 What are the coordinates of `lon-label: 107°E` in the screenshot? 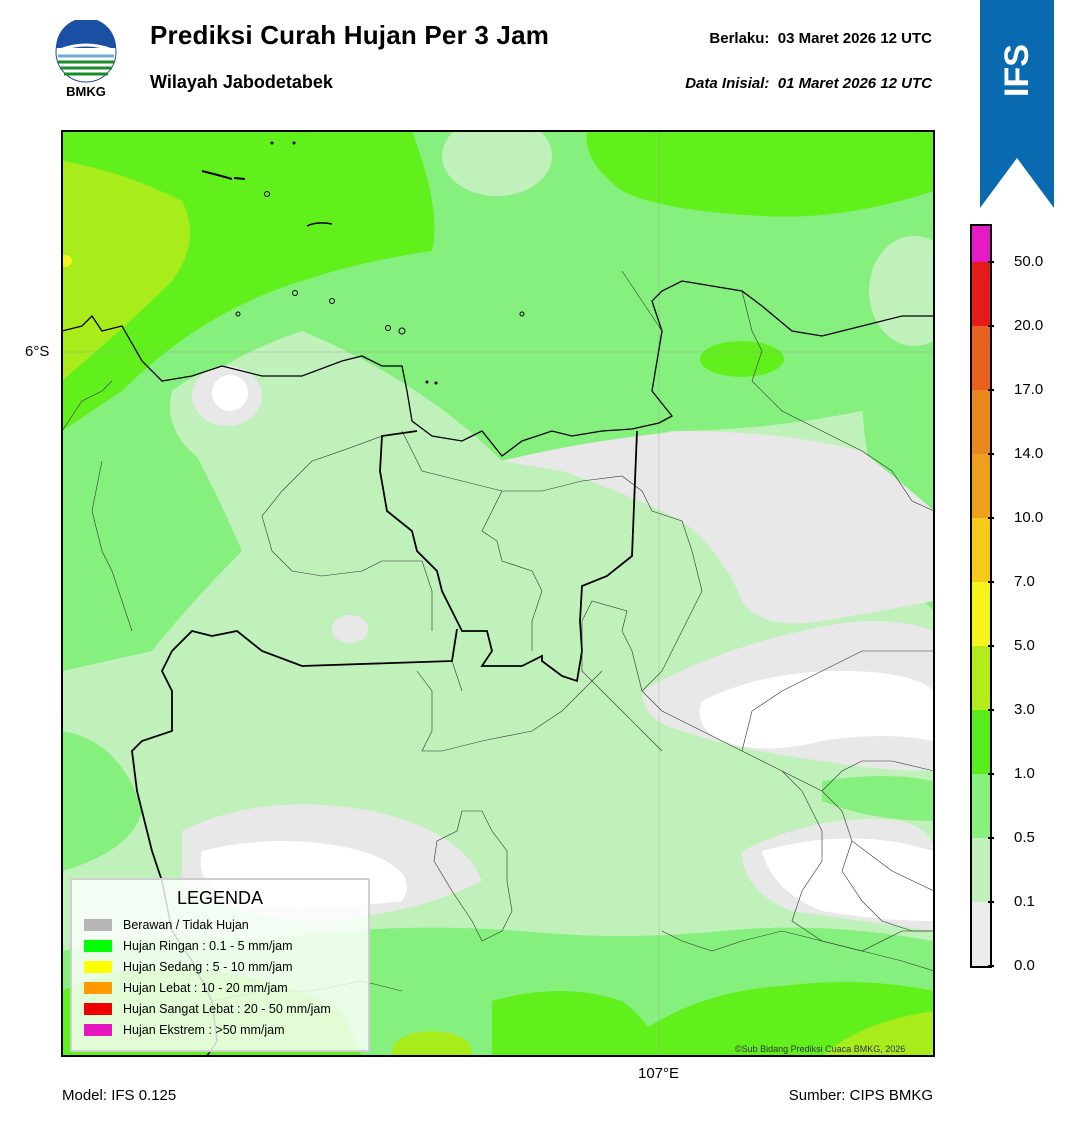 It's located at (659, 1073).